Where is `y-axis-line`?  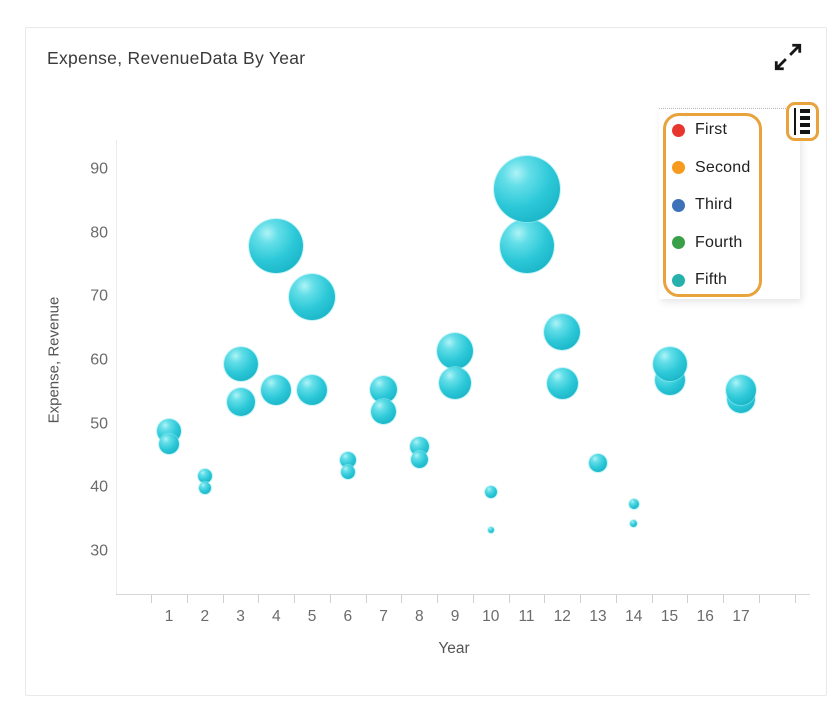
y-axis-line is located at coordinates (116, 367).